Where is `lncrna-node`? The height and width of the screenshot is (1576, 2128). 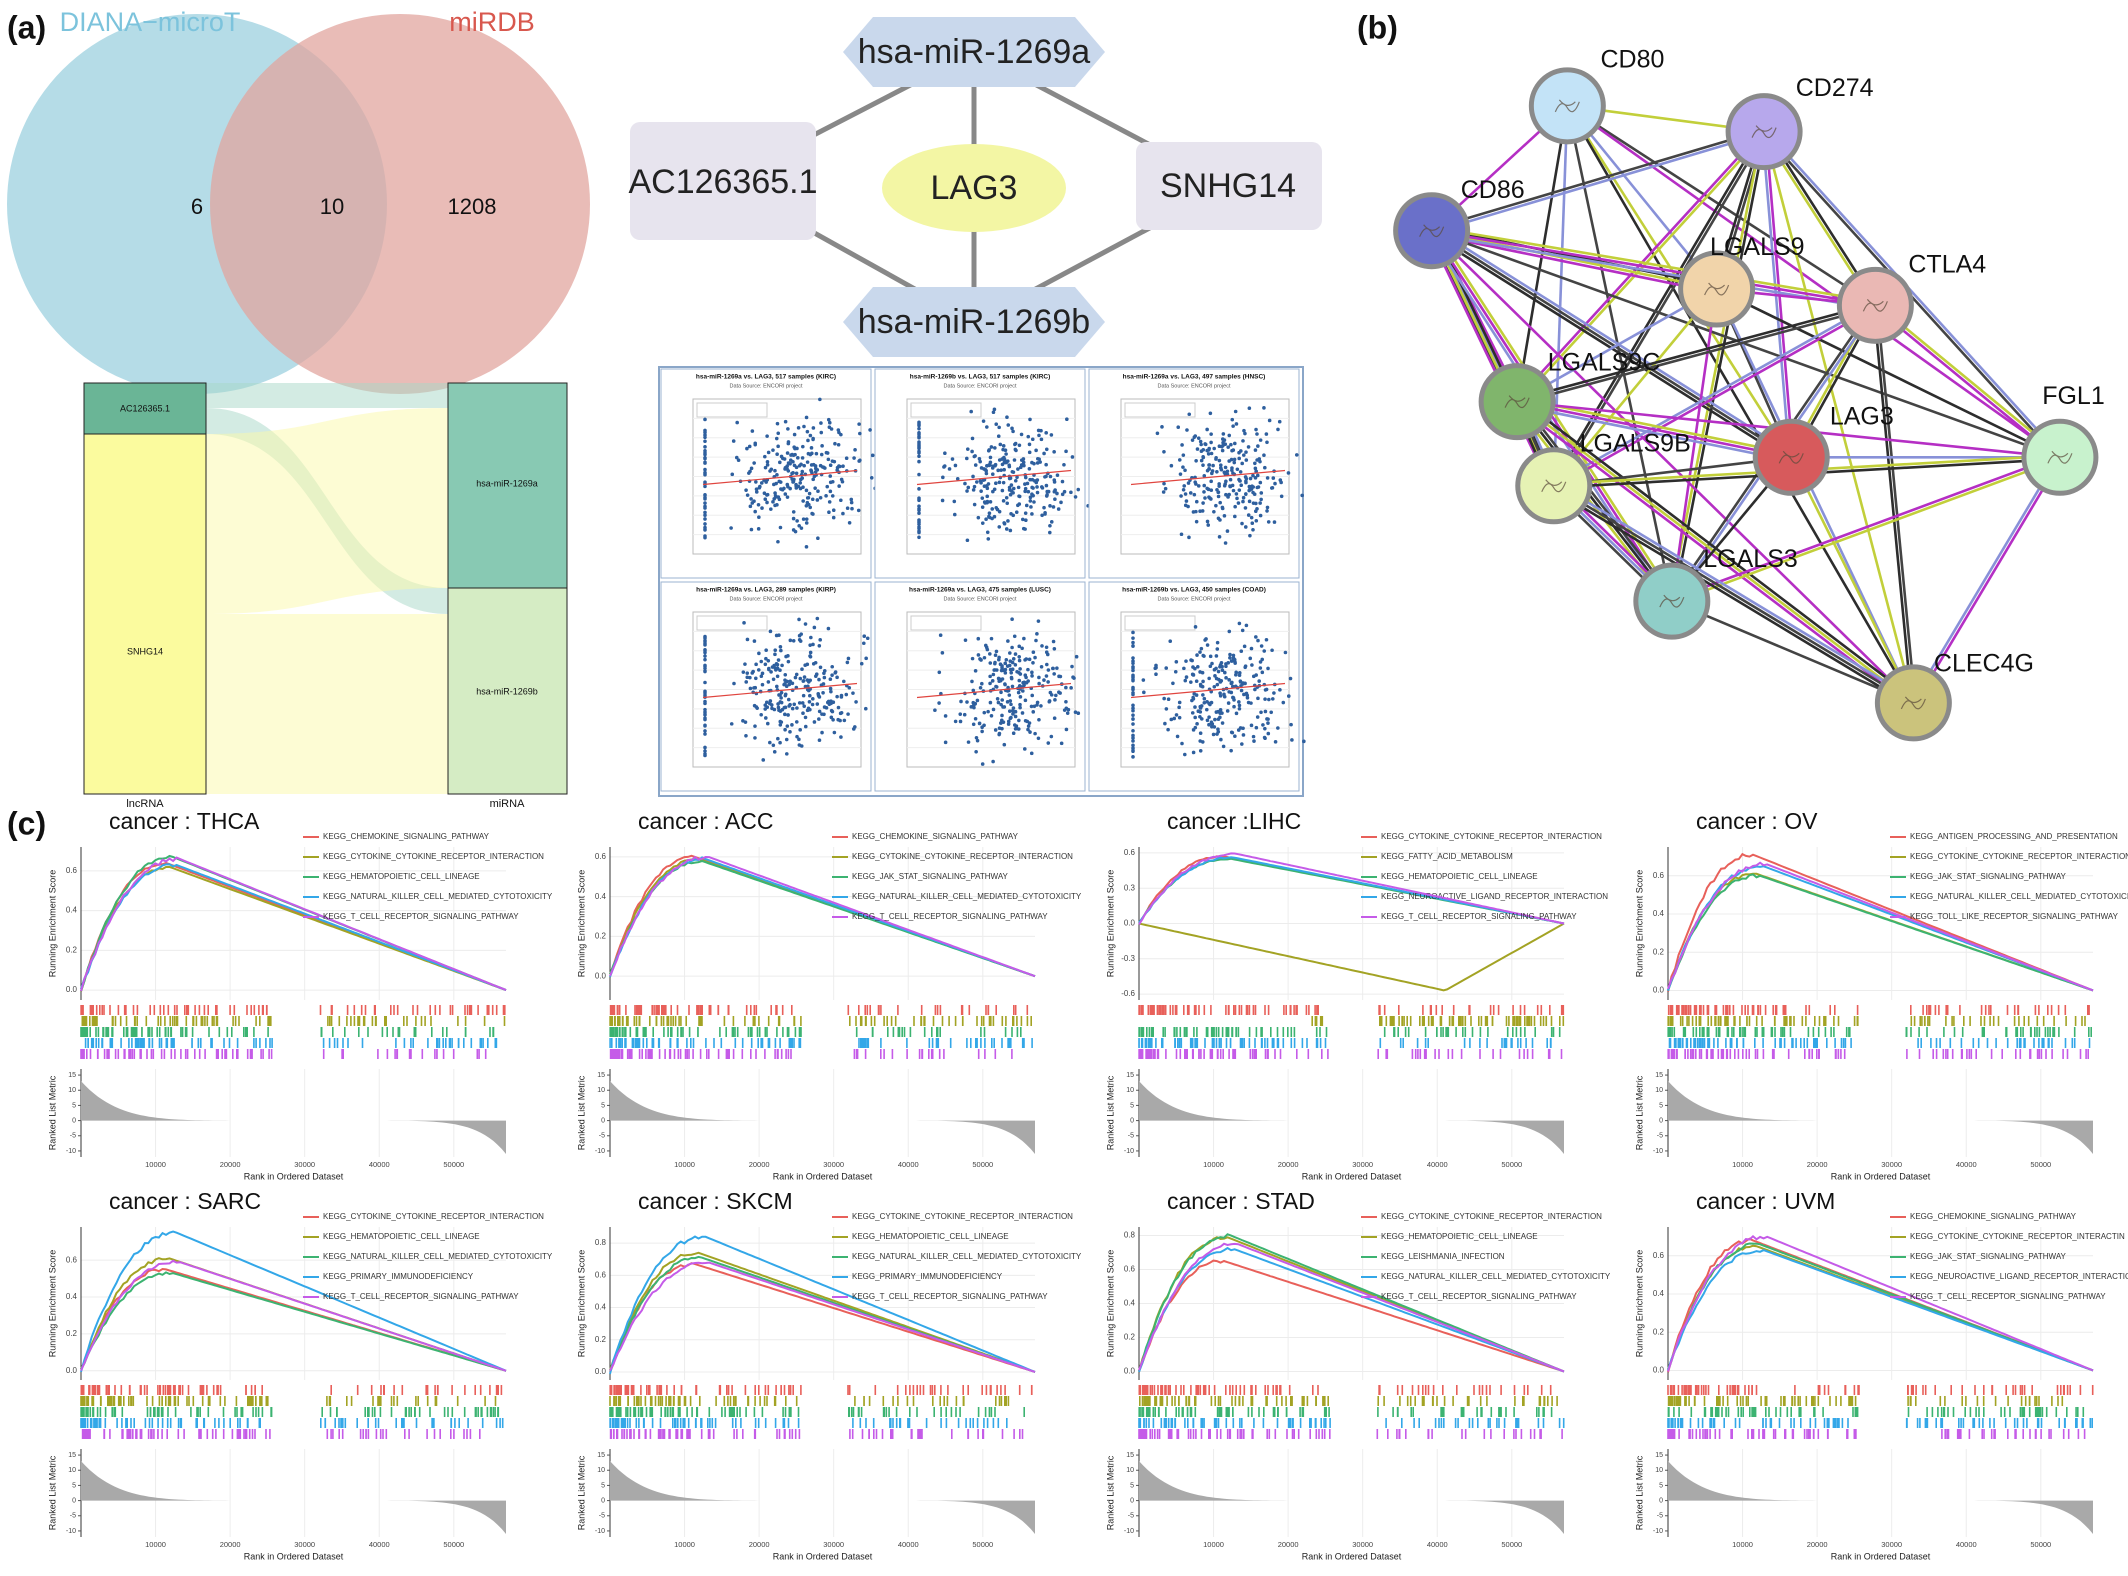 lncrna-node is located at coordinates (723, 181).